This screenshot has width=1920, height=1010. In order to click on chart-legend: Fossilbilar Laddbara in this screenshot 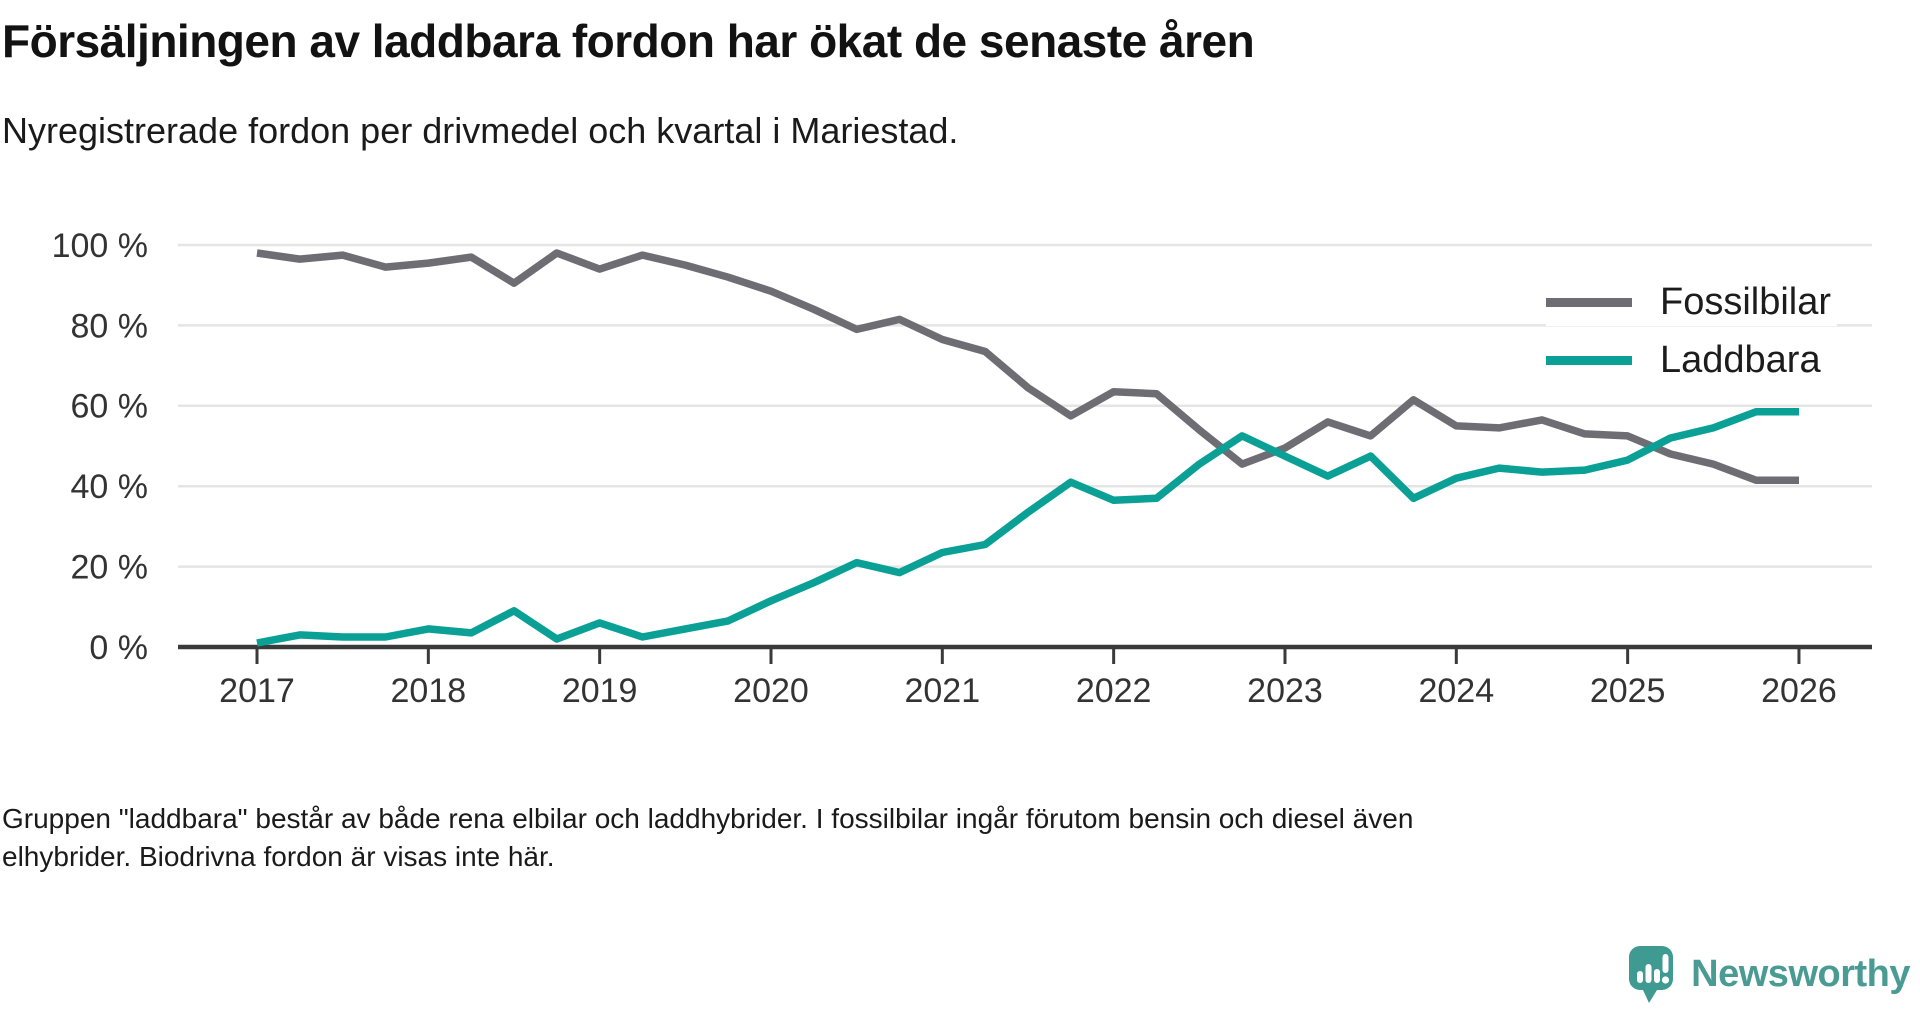, I will do `click(1692, 331)`.